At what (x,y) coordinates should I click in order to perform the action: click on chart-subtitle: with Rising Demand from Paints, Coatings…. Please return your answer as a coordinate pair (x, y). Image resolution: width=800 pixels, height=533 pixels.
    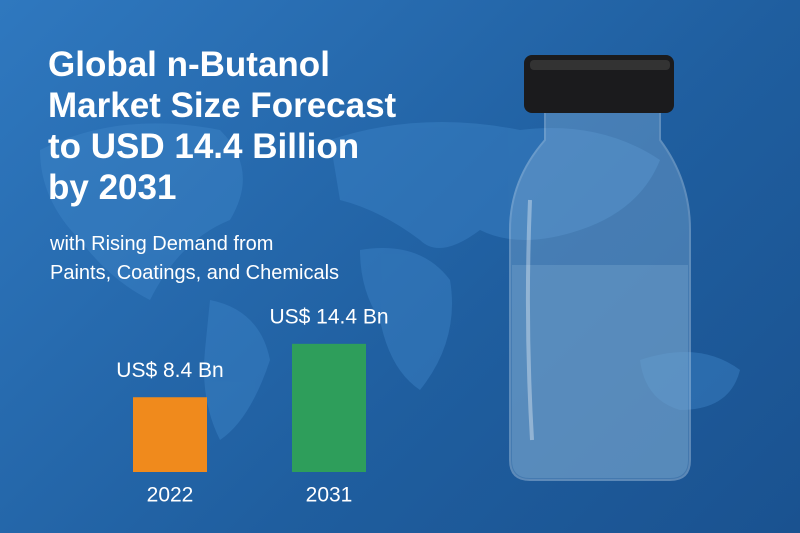
    Looking at the image, I should click on (195, 258).